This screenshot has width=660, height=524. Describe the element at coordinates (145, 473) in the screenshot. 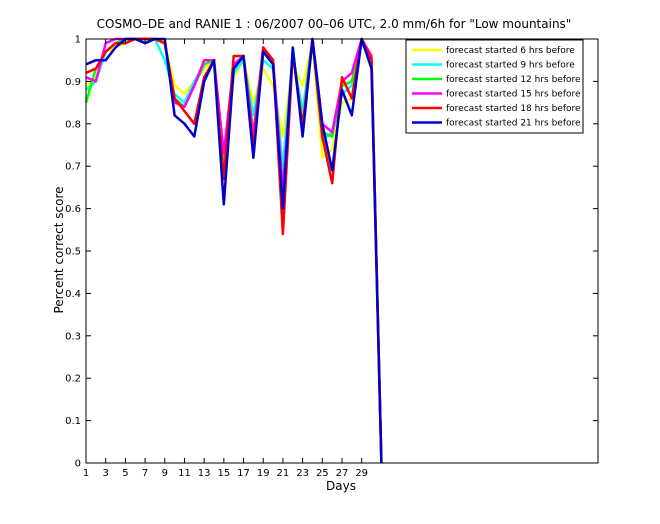

I see `x-tick-label: 7` at that location.